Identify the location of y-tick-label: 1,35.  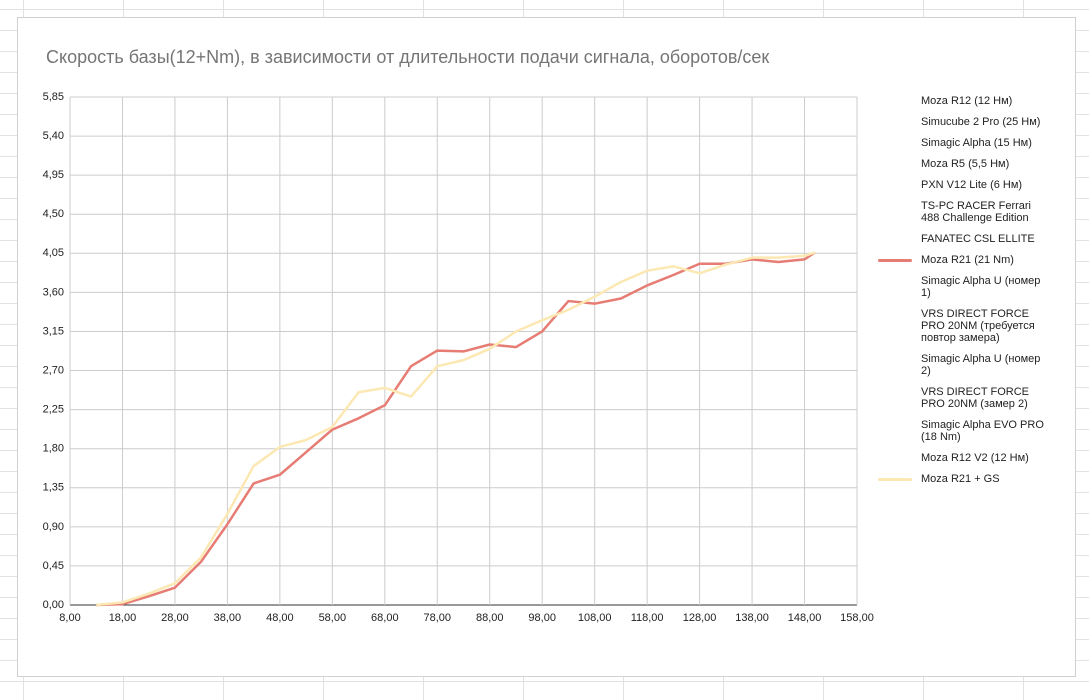
(53, 488).